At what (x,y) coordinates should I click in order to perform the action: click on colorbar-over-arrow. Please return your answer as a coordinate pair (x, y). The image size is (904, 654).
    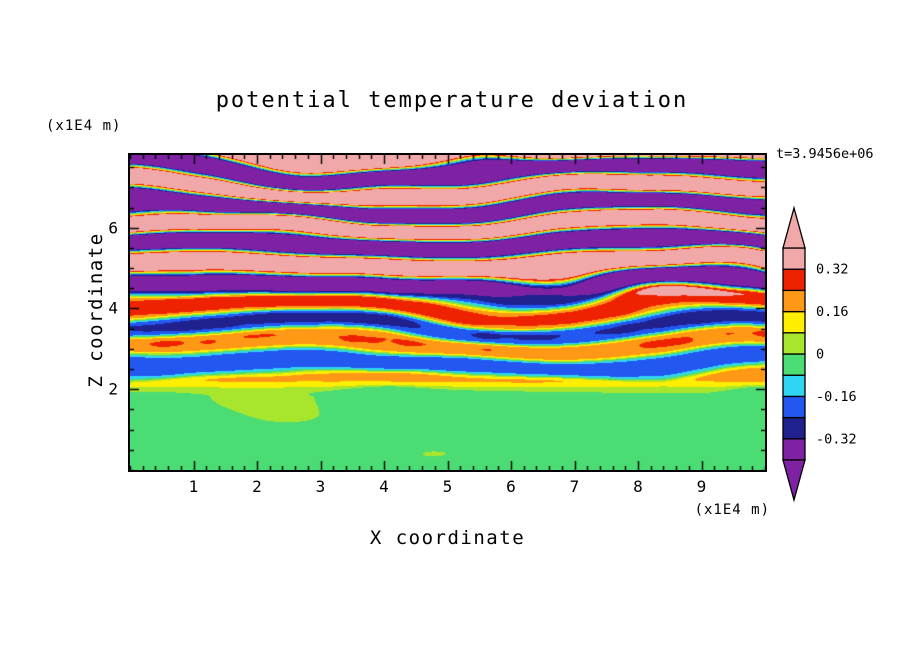
    Looking at the image, I should click on (794, 227).